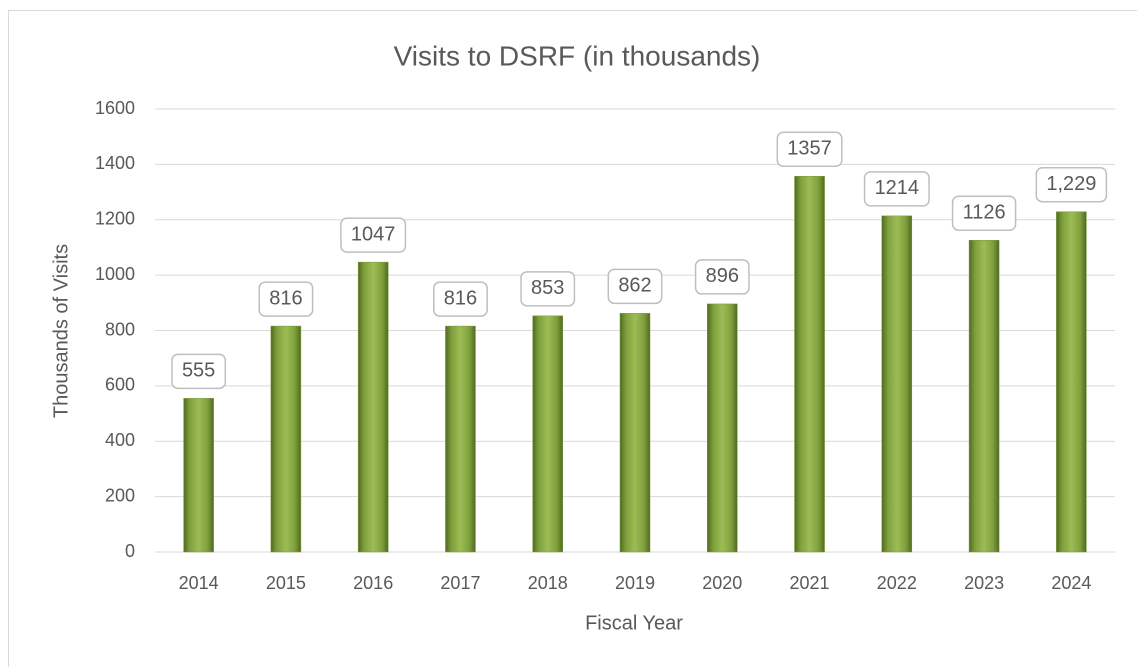 The height and width of the screenshot is (667, 1137). I want to click on x-tick-label: 2016, so click(373, 583).